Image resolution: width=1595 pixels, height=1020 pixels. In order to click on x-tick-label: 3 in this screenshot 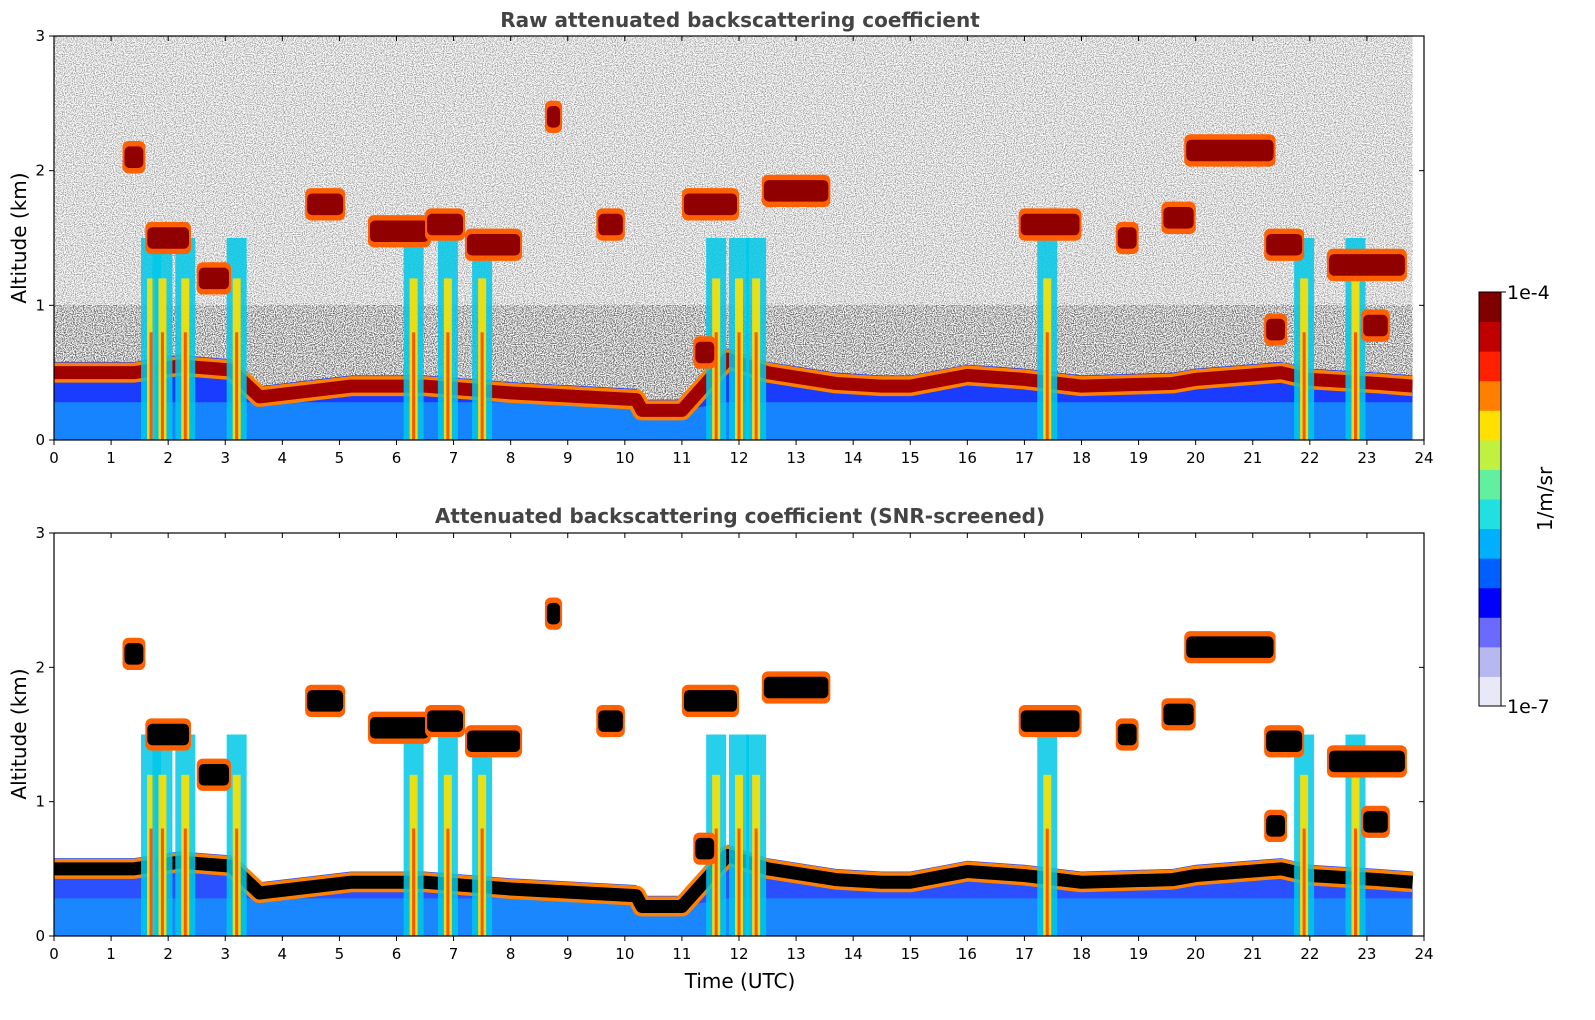, I will do `click(225, 954)`.